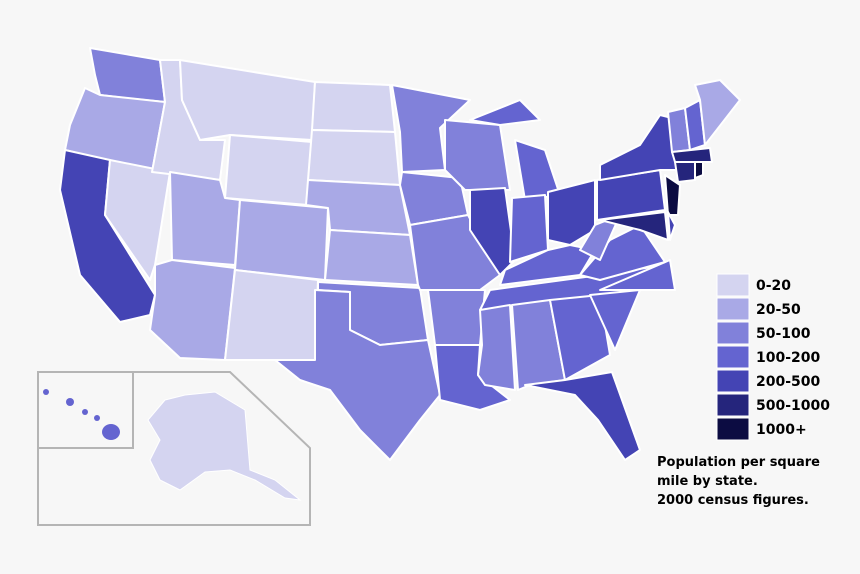  Describe the element at coordinates (788, 358) in the screenshot. I see `legend-label: 100-200` at that location.